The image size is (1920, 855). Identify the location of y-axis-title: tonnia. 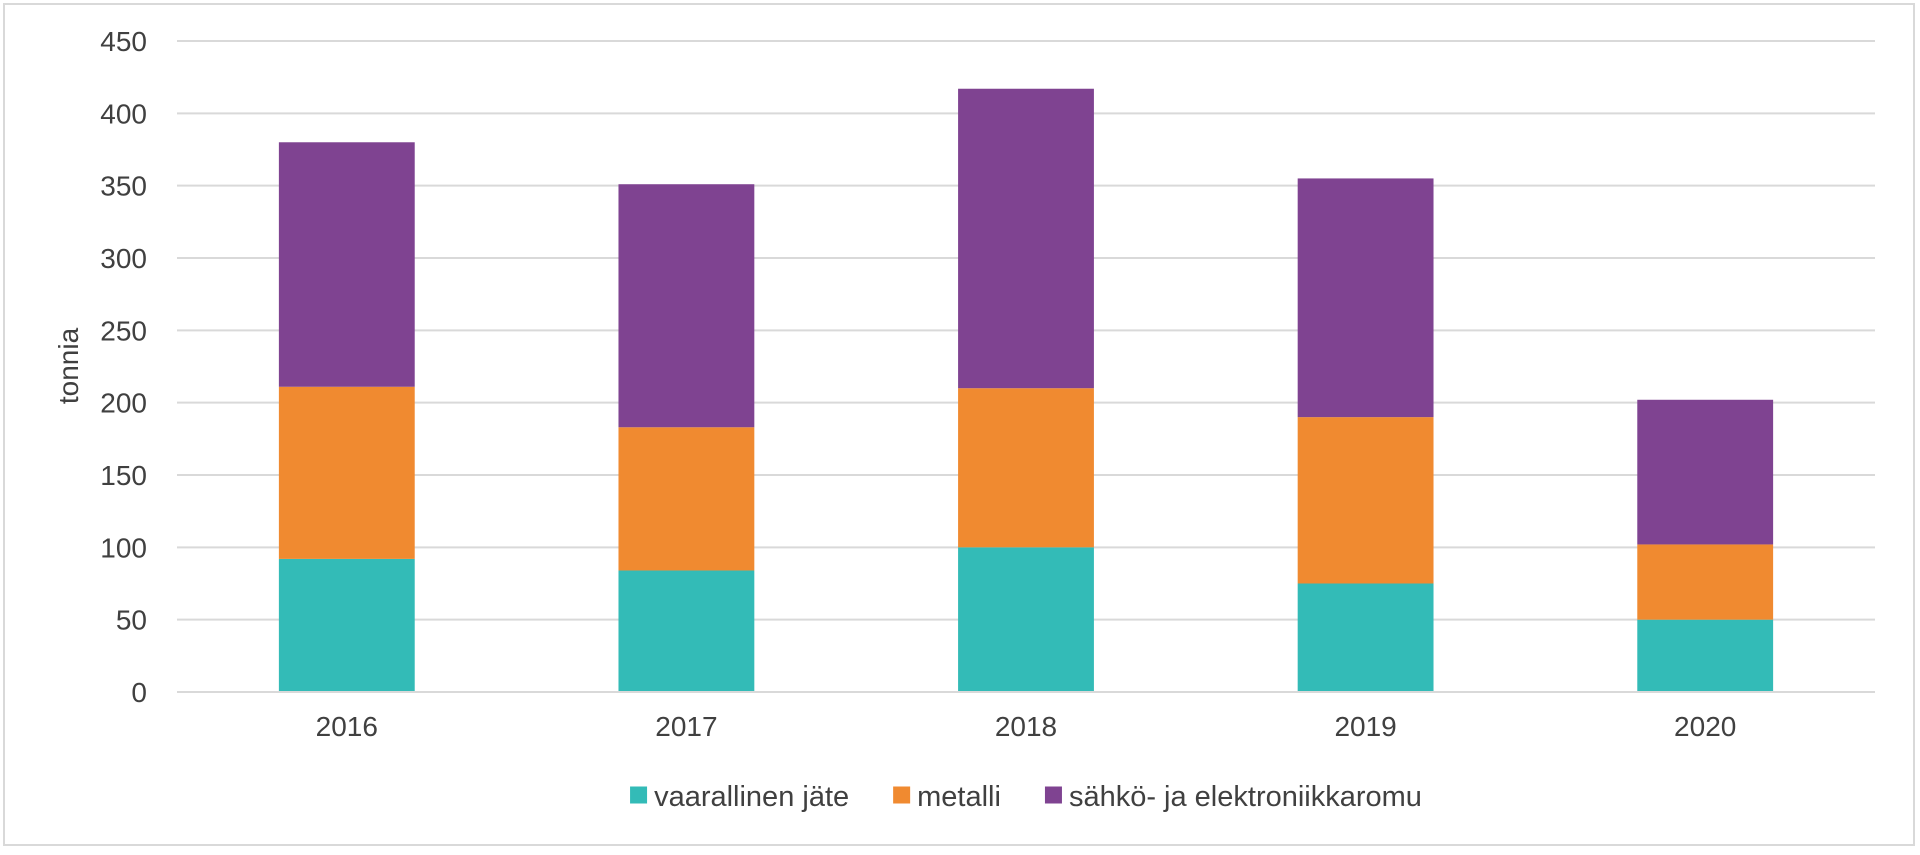
(68, 365).